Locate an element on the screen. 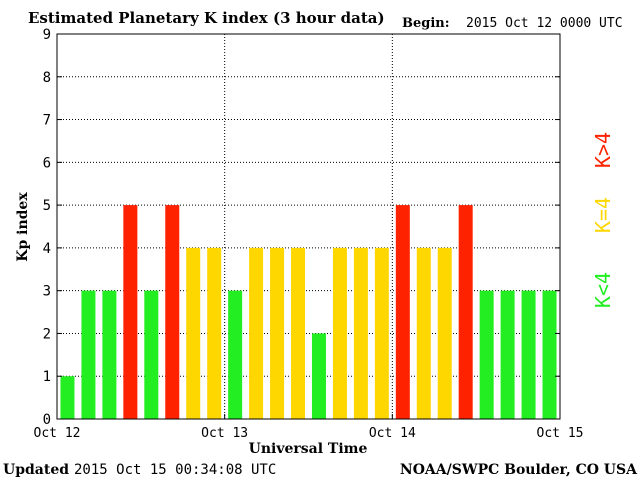  begin-label: Begin: is located at coordinates (426, 23).